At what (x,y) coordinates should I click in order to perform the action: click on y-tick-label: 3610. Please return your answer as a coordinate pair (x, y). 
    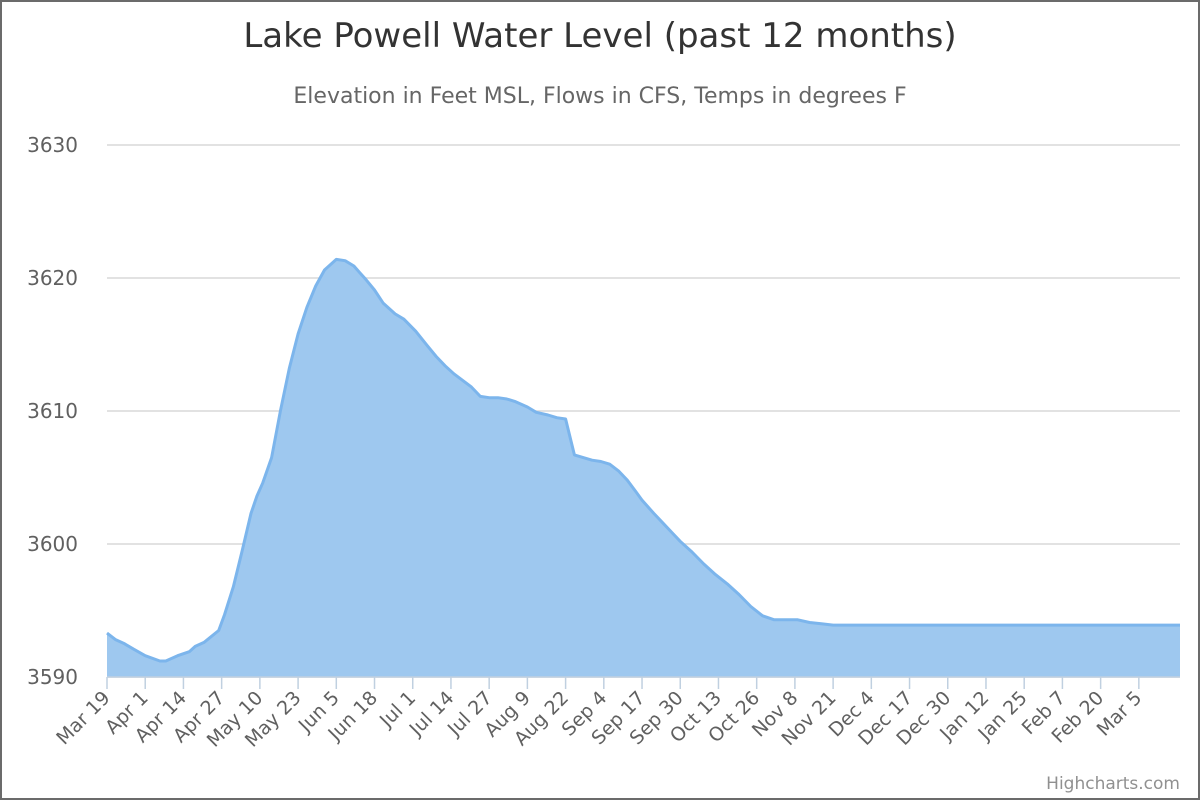
    Looking at the image, I should click on (52, 411).